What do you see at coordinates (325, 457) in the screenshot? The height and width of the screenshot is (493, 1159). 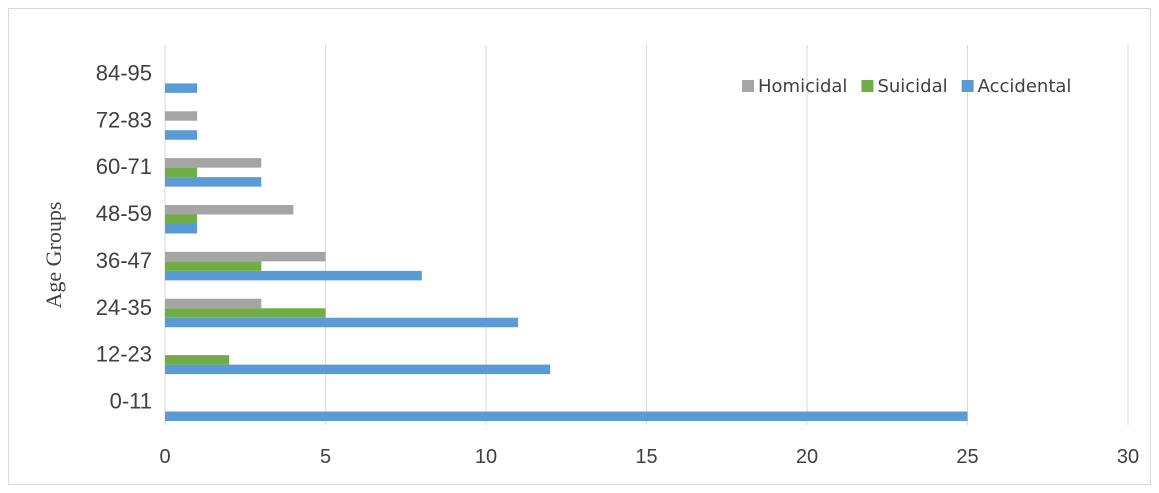 I see `x-tick-label: 5` at bounding box center [325, 457].